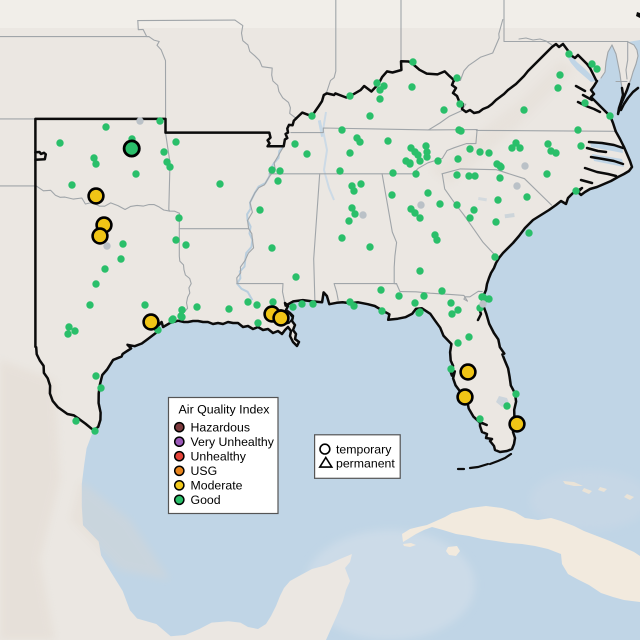 Image resolution: width=640 pixels, height=640 pixels. What do you see at coordinates (219, 457) in the screenshot?
I see `svg-text: Unhealthy` at bounding box center [219, 457].